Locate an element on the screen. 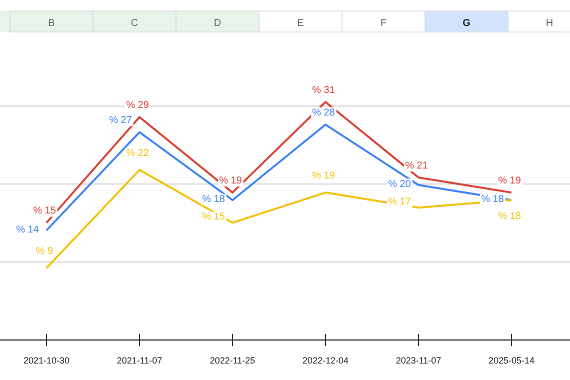  x-tick-label: 2022-12-04 is located at coordinates (325, 360).